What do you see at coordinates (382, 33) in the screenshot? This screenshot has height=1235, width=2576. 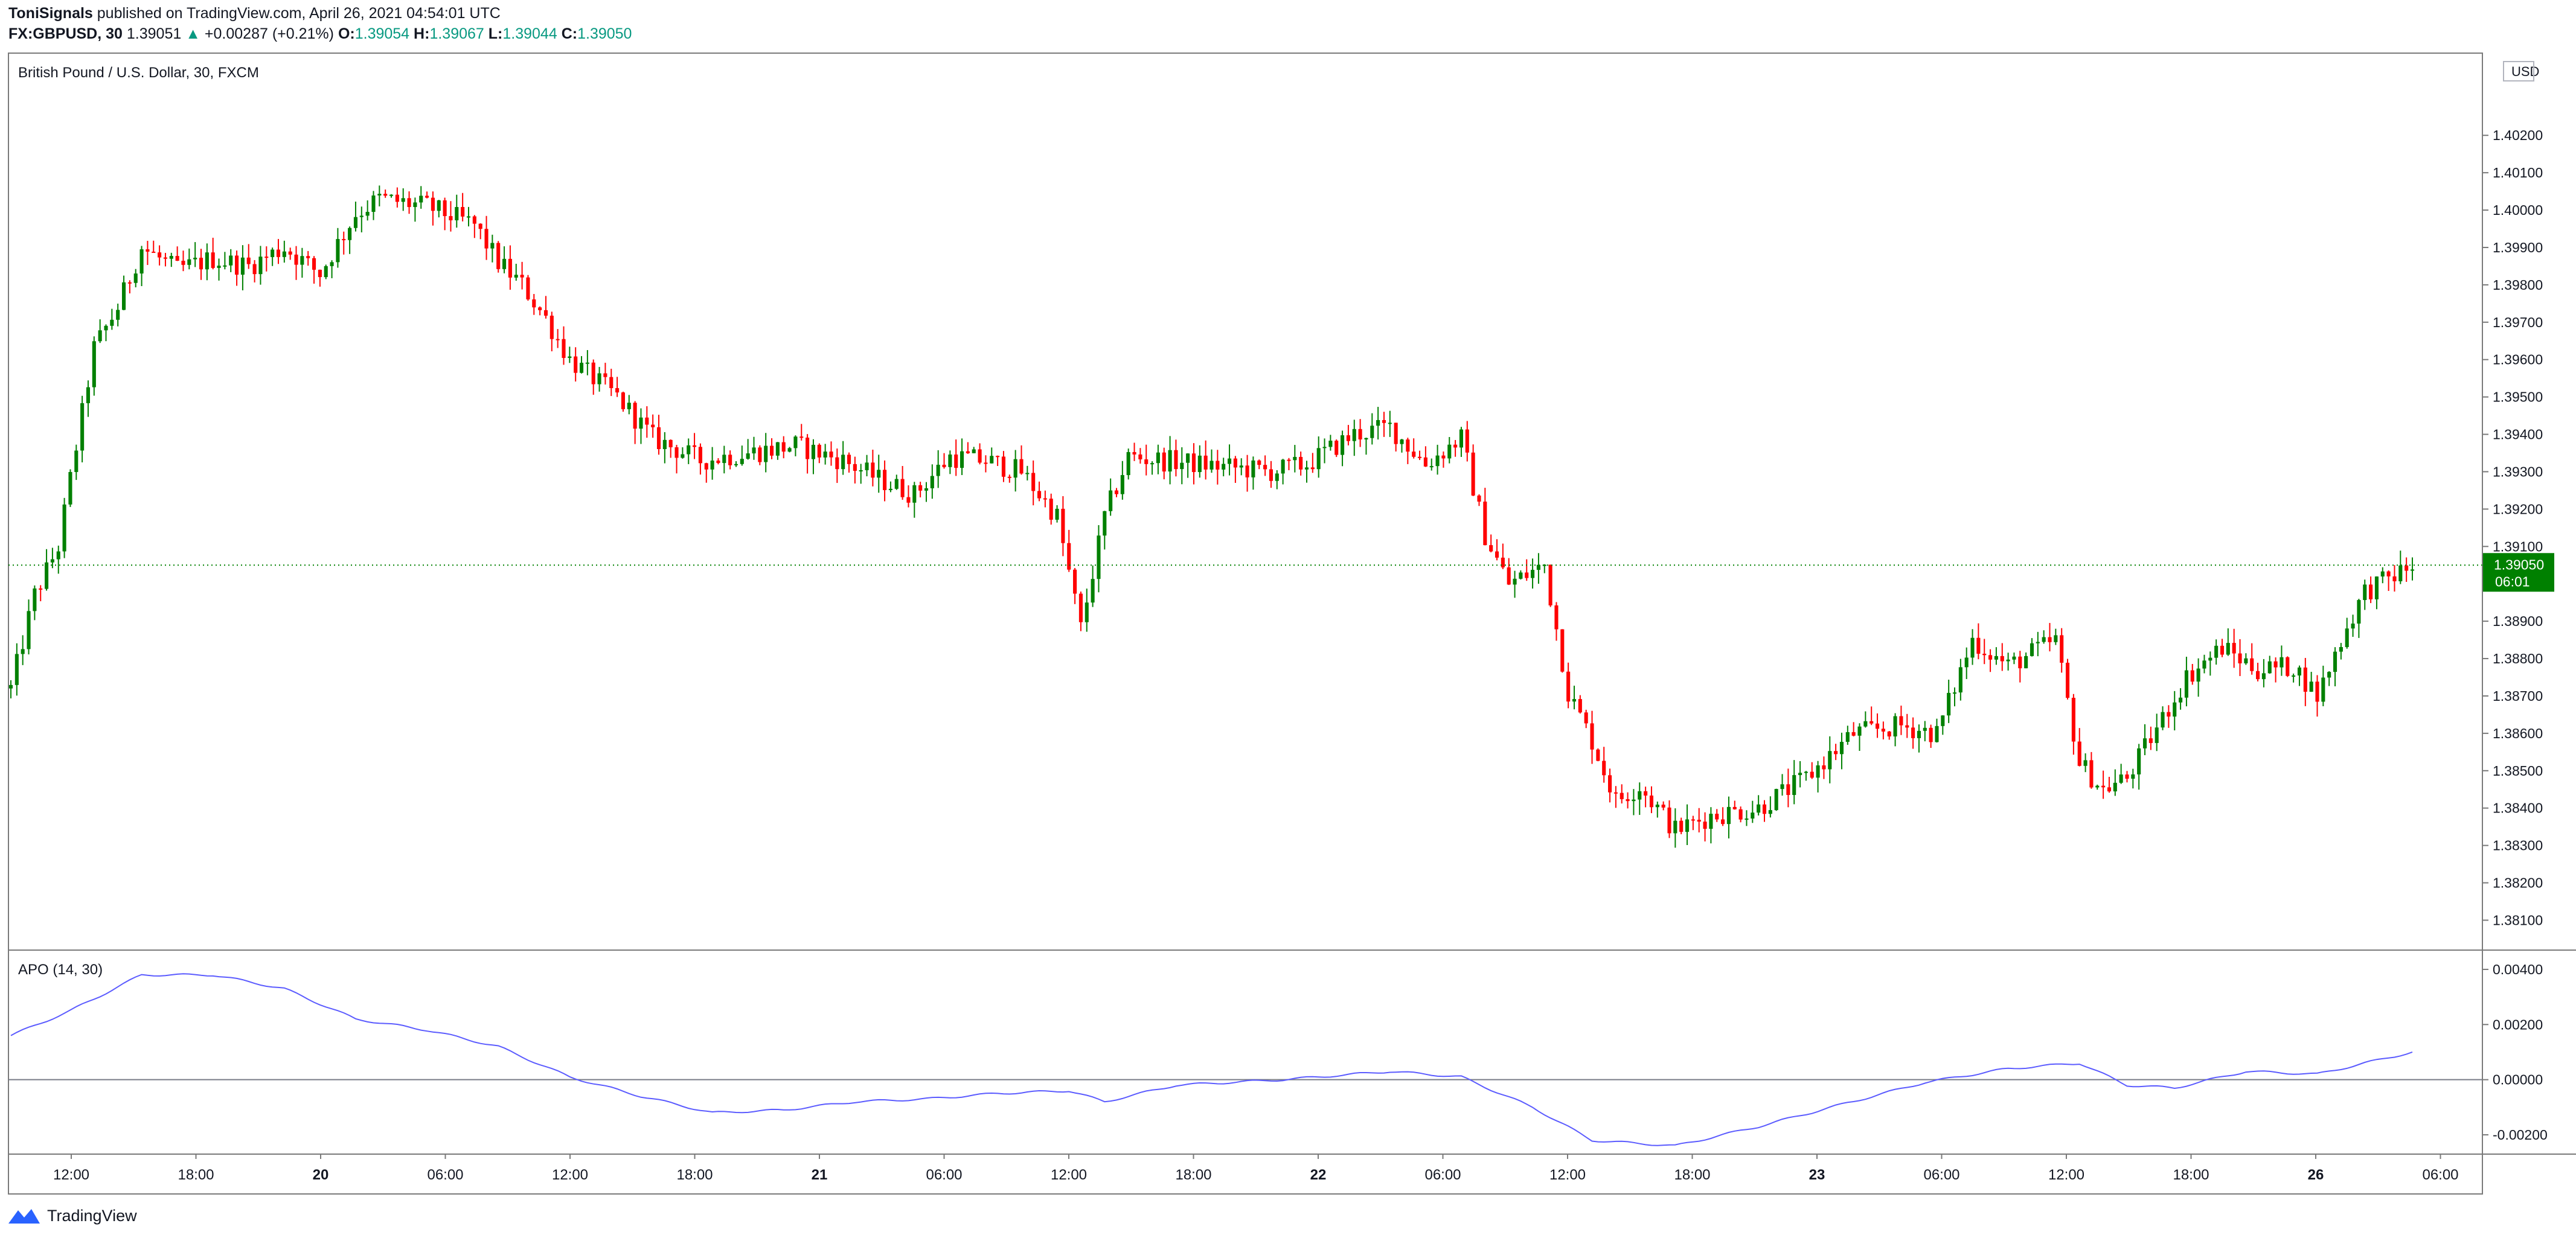 I see `open-value: 1.39054` at bounding box center [382, 33].